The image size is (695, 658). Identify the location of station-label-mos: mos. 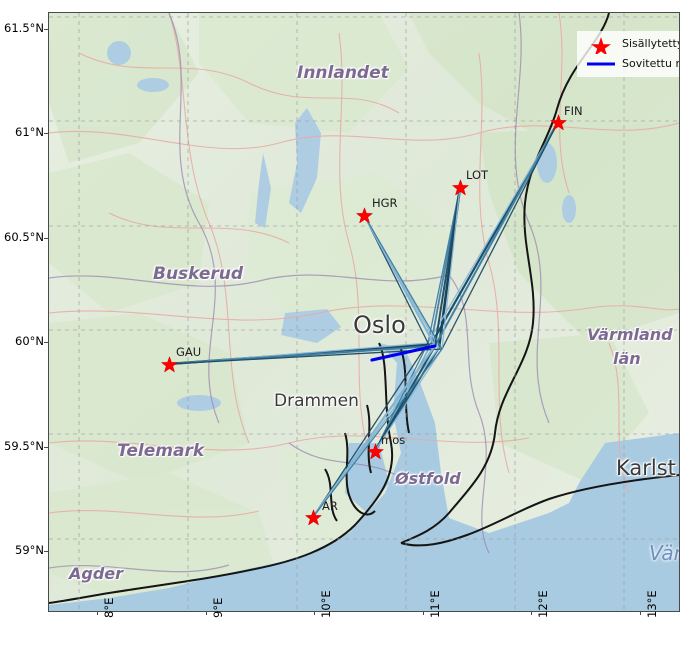
(393, 440).